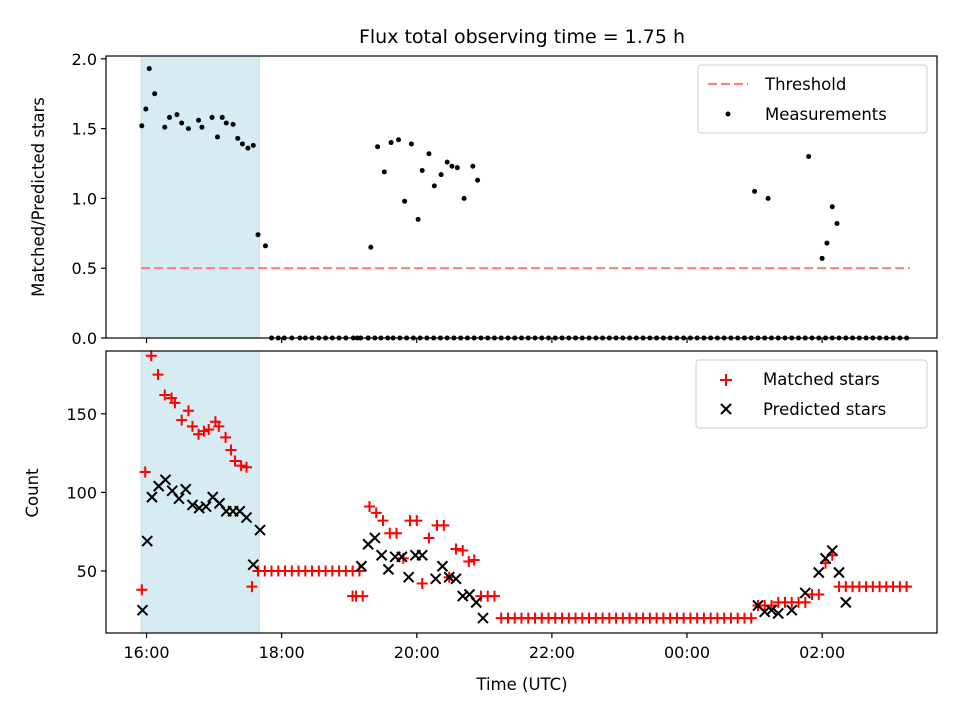 The width and height of the screenshot is (960, 720). Describe the element at coordinates (522, 37) in the screenshot. I see `chart-title: Flux total observing time = 1.75 h` at that location.